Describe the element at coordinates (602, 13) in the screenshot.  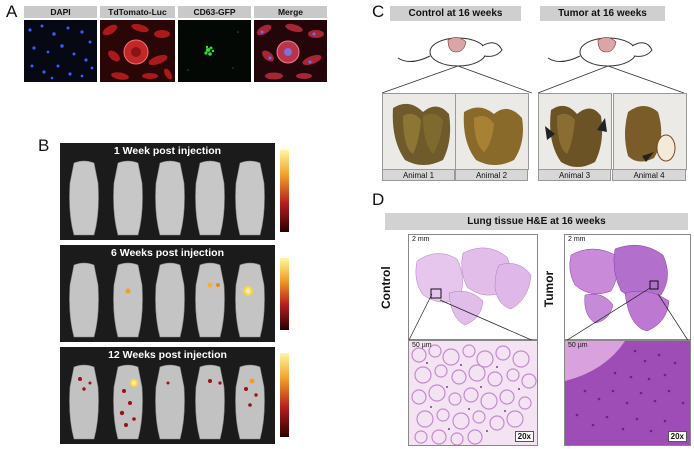
I see `tumor-16wk-title: Tumor at 16 weeks` at that location.